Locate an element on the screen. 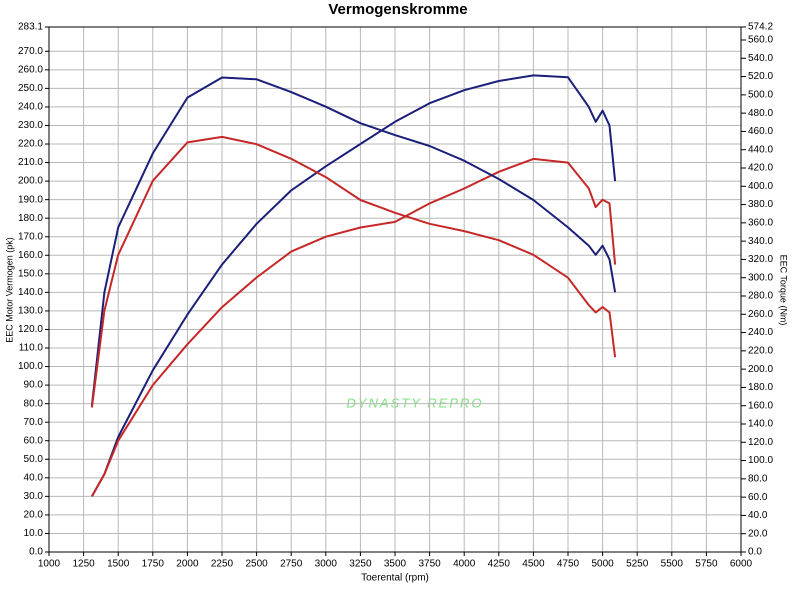 This screenshot has height=591, width=793. y2-tick-label: 20.0 is located at coordinates (758, 533).